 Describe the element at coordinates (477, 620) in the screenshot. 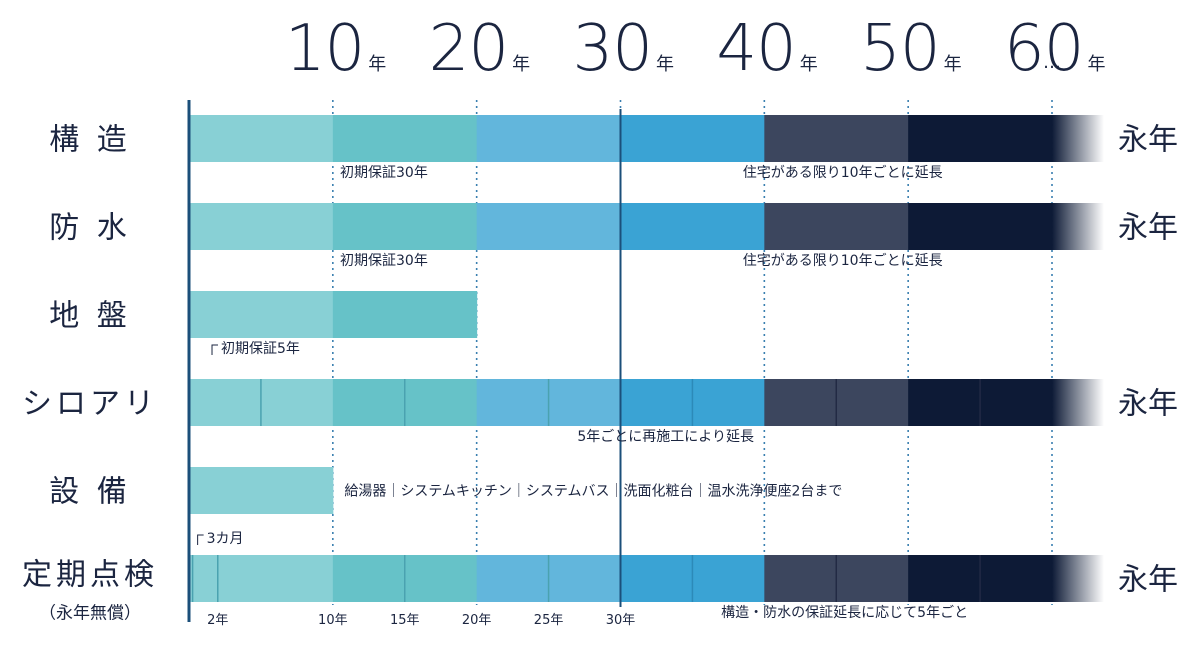

I see `tick-label: 20年` at that location.